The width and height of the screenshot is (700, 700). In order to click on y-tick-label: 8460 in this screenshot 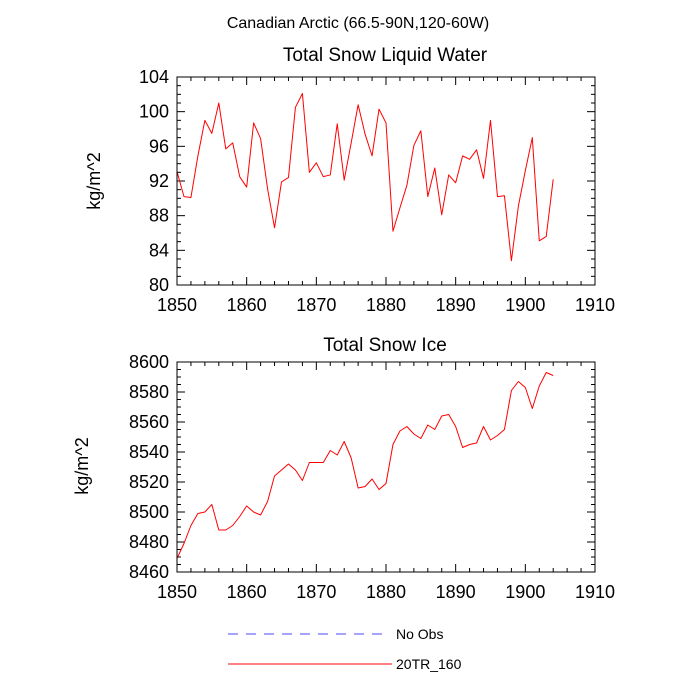, I will do `click(149, 572)`.